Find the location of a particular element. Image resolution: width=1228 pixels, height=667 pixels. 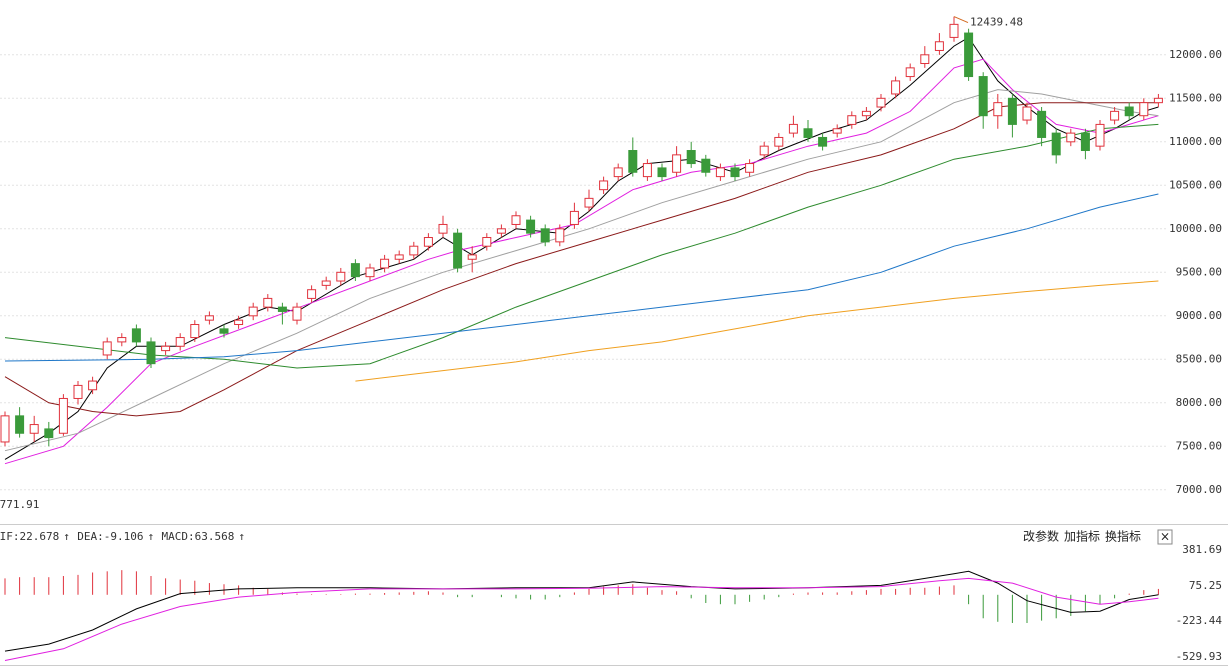

y-tick-label: 75.25 is located at coordinates (1205, 585).